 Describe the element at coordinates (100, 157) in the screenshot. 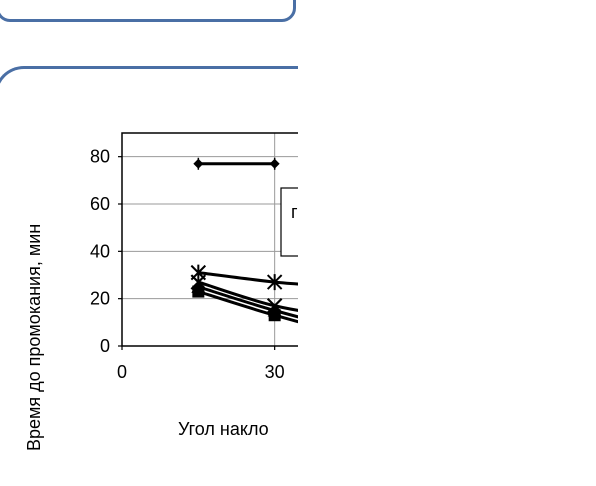

I see `y-tick-label: 80` at that location.